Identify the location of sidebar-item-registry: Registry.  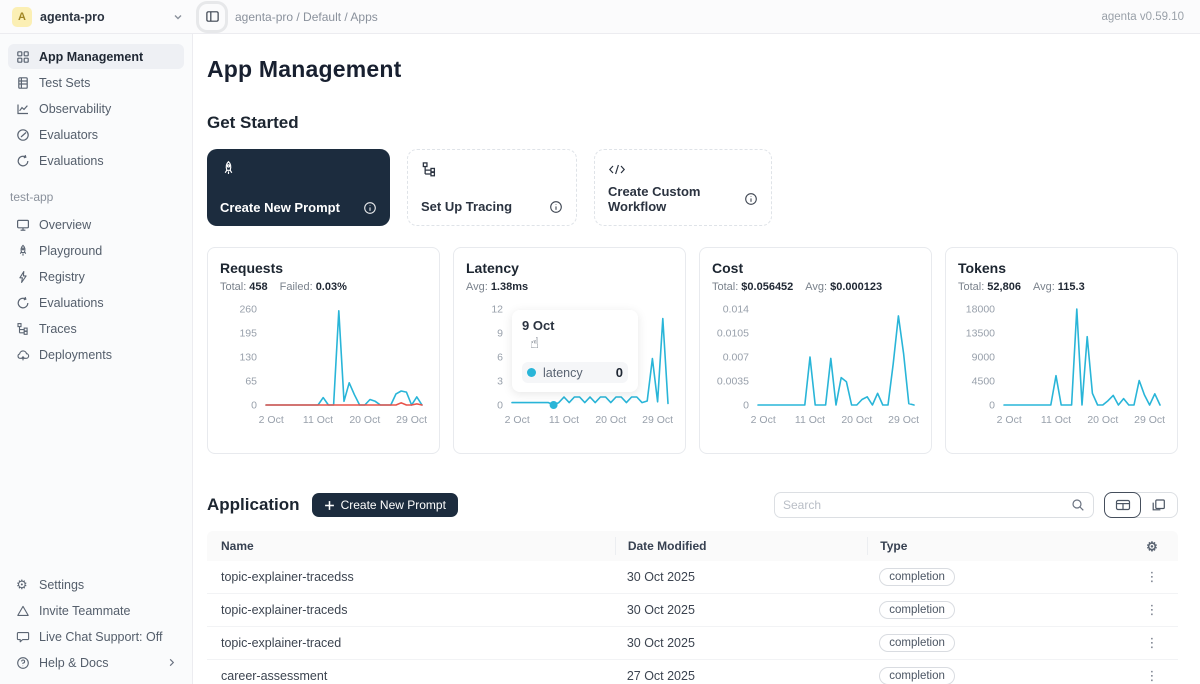
(96, 276).